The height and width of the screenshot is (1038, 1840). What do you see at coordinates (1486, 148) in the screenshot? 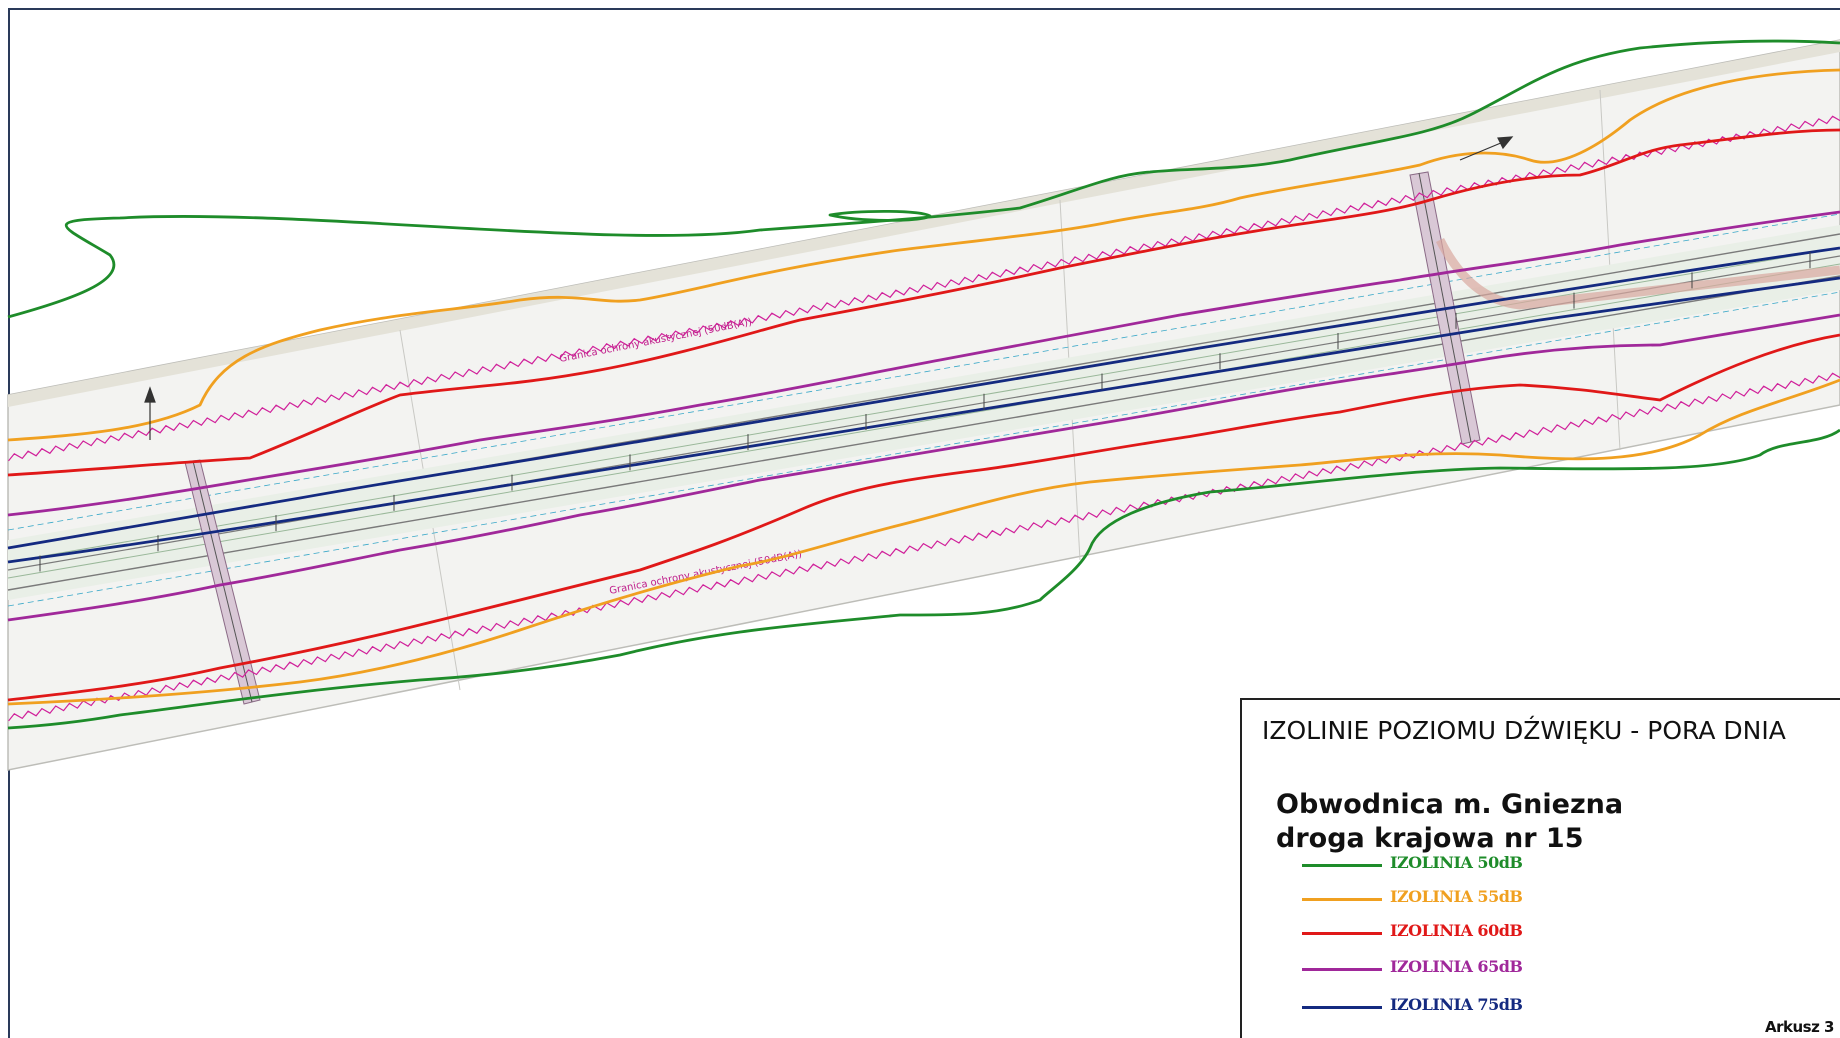
I see `direction-arrow-icon` at bounding box center [1486, 148].